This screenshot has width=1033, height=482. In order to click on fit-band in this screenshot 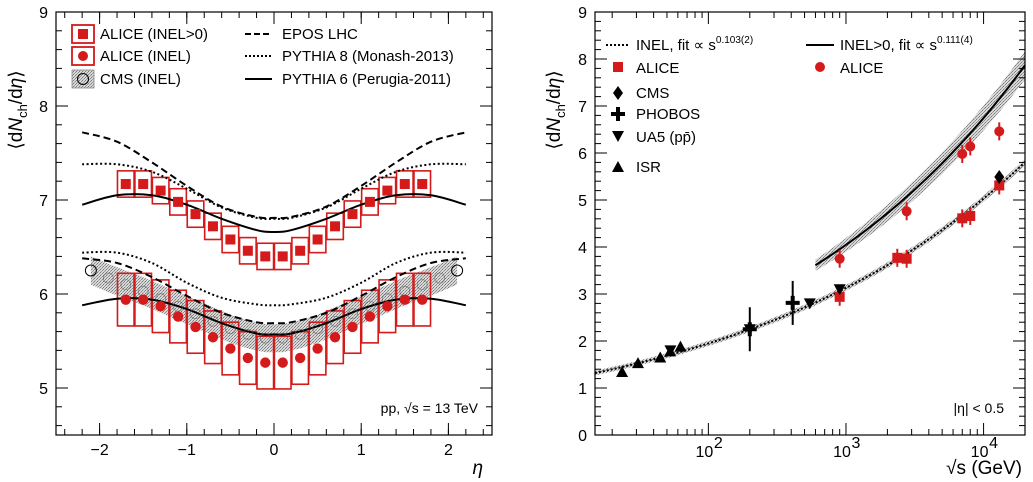, I will do `click(920, 161)`.